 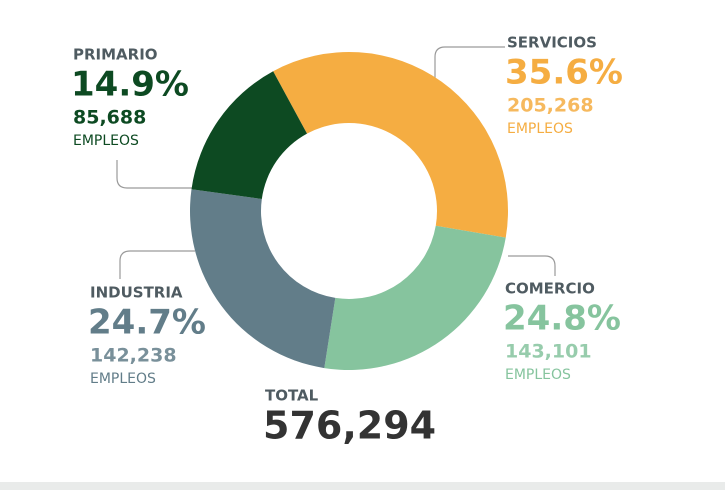 What do you see at coordinates (349, 426) in the screenshot?
I see `total-value: 576,294` at bounding box center [349, 426].